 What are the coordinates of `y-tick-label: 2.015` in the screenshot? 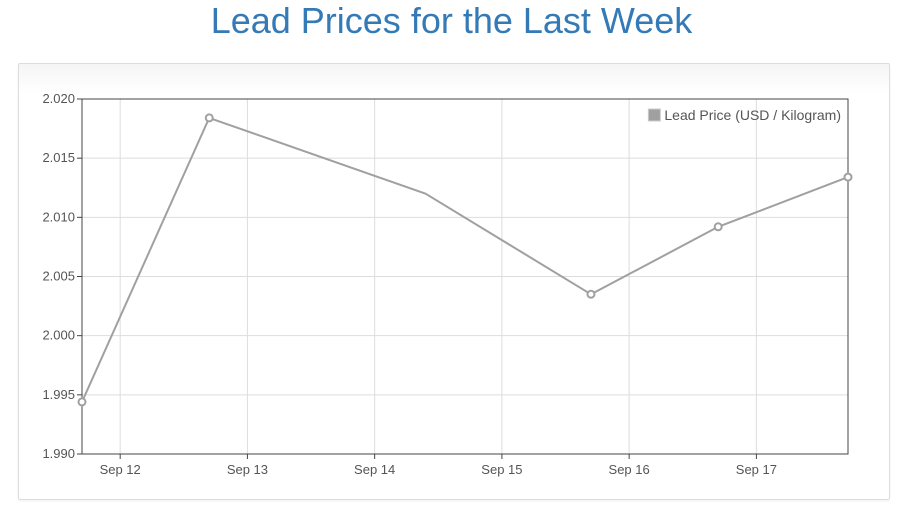 It's located at (58, 157).